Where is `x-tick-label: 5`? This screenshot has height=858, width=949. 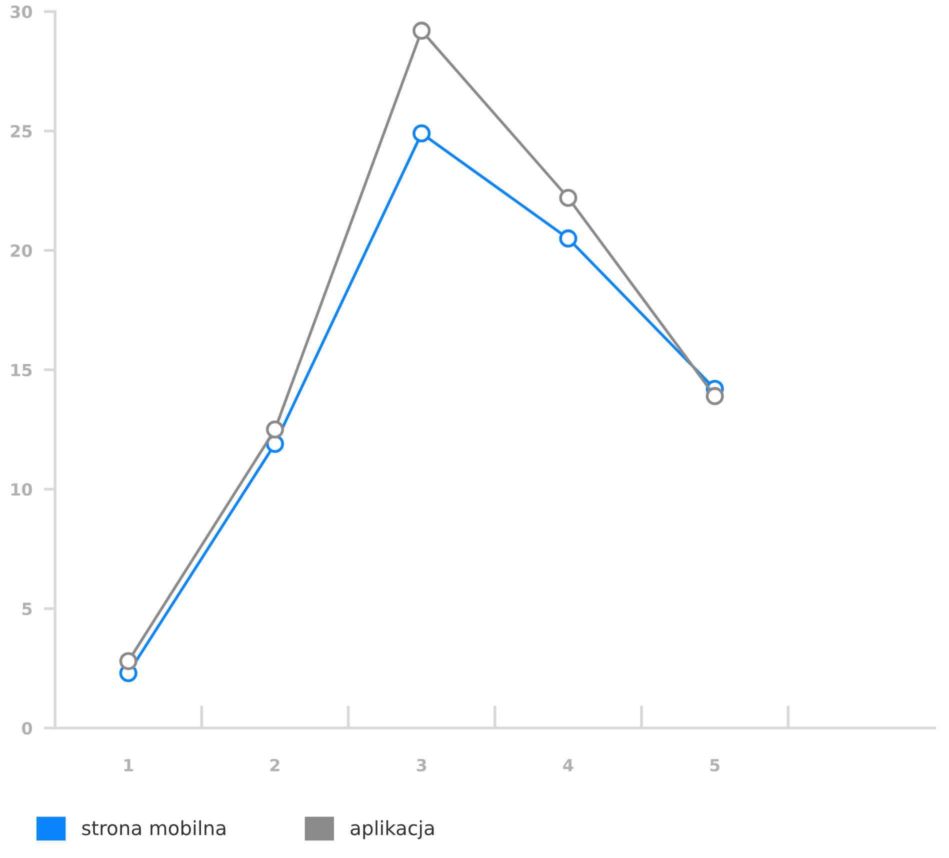 x-tick-label: 5 is located at coordinates (715, 765).